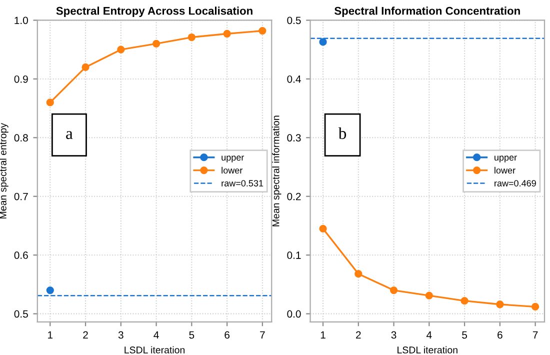 The height and width of the screenshot is (355, 550). What do you see at coordinates (154, 11) in the screenshot?
I see `chart-title: Spectral Entropy Across Localisation` at bounding box center [154, 11].